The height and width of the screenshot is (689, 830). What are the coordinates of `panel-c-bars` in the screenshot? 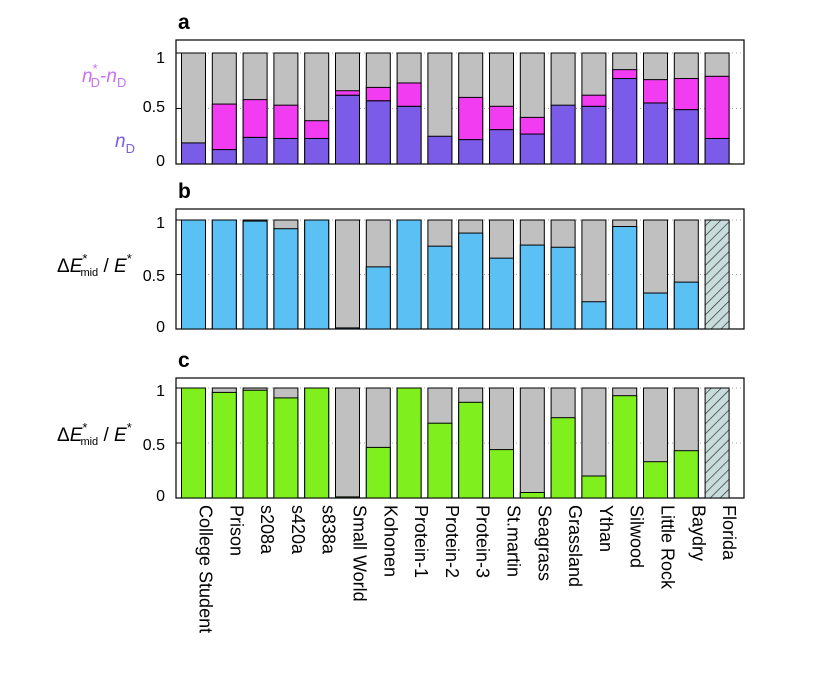 It's located at (460, 443).